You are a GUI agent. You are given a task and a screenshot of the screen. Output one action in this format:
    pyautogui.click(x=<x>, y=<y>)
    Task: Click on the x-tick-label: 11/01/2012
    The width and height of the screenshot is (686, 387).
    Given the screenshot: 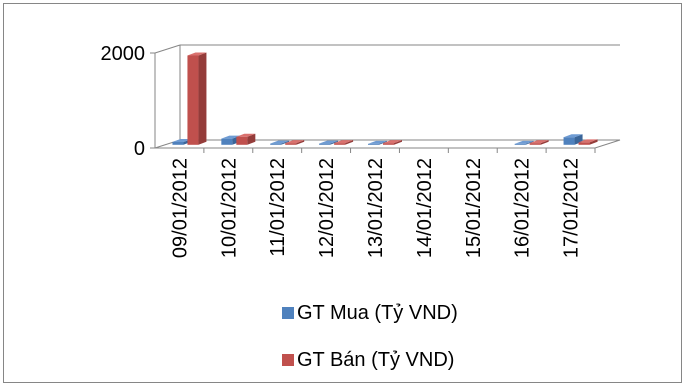 What is the action you would take?
    pyautogui.click(x=278, y=207)
    